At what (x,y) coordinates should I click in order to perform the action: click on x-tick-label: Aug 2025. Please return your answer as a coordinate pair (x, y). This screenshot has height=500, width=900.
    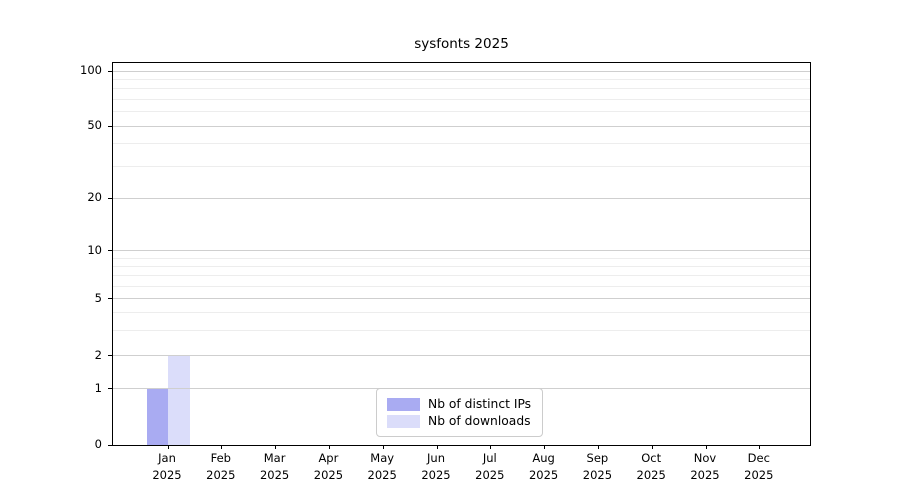
    Looking at the image, I should click on (544, 467).